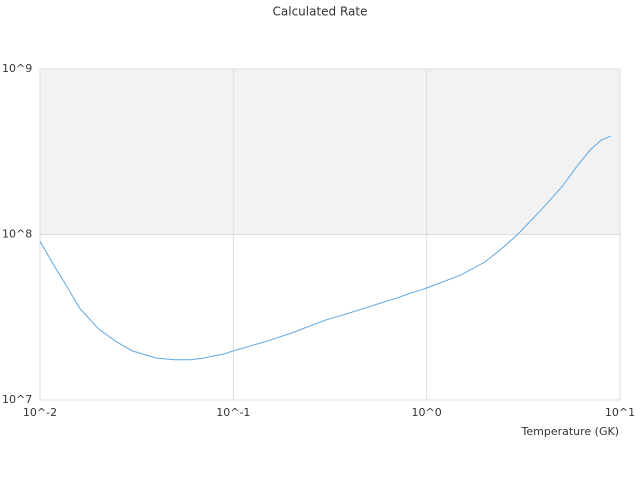 Image resolution: width=640 pixels, height=480 pixels. Describe the element at coordinates (427, 412) in the screenshot. I see `x-tick-label: 10^0` at that location.